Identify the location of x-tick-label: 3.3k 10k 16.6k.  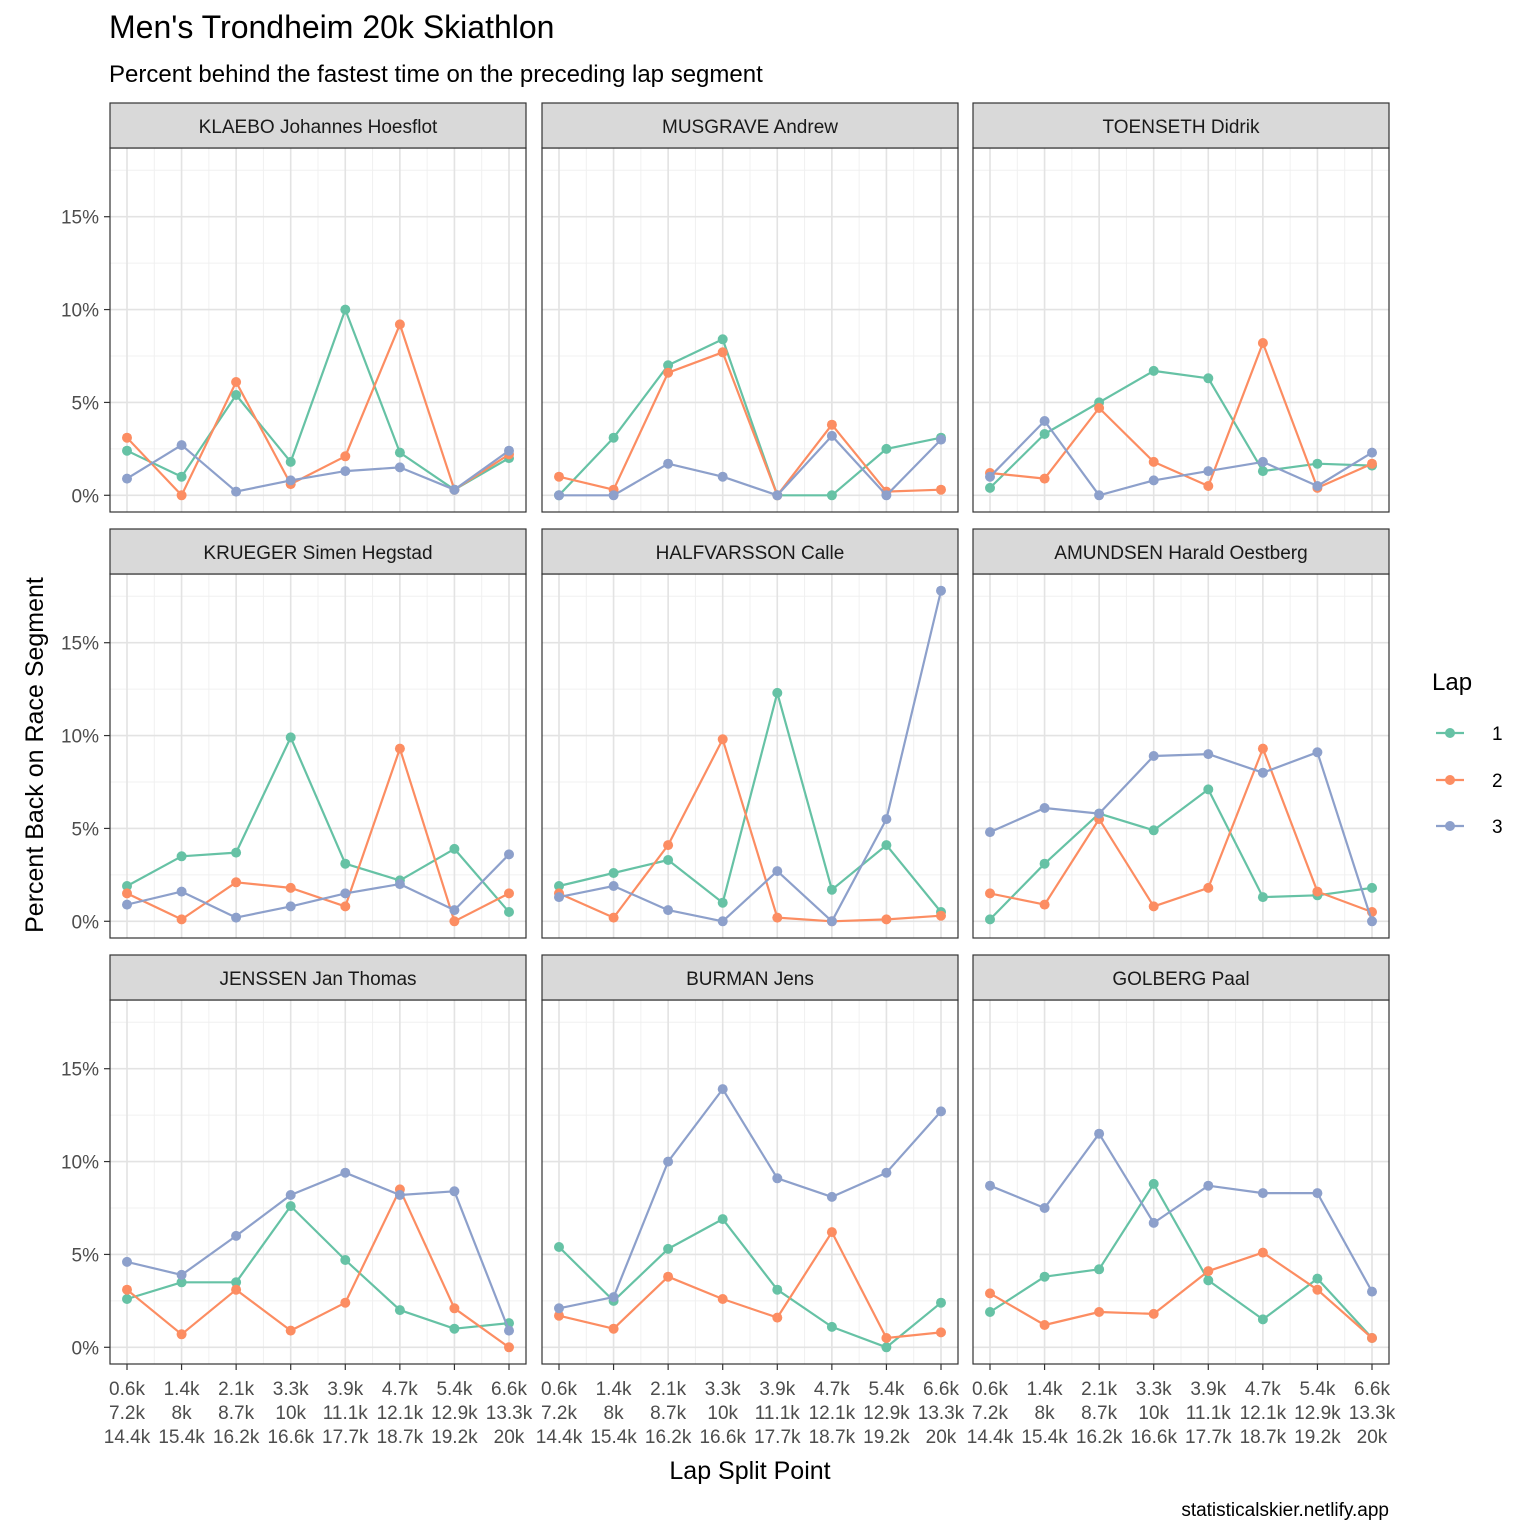
(290, 1413).